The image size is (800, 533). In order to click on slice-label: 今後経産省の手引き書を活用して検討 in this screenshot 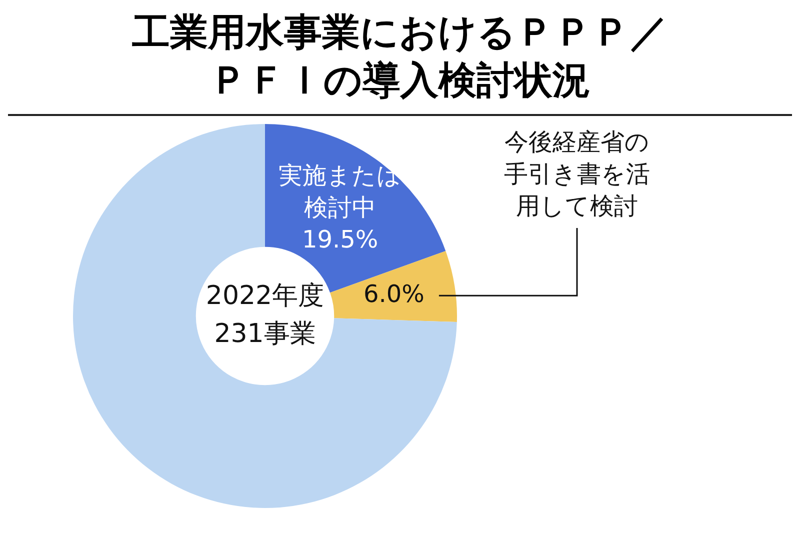, I will do `click(577, 174)`.